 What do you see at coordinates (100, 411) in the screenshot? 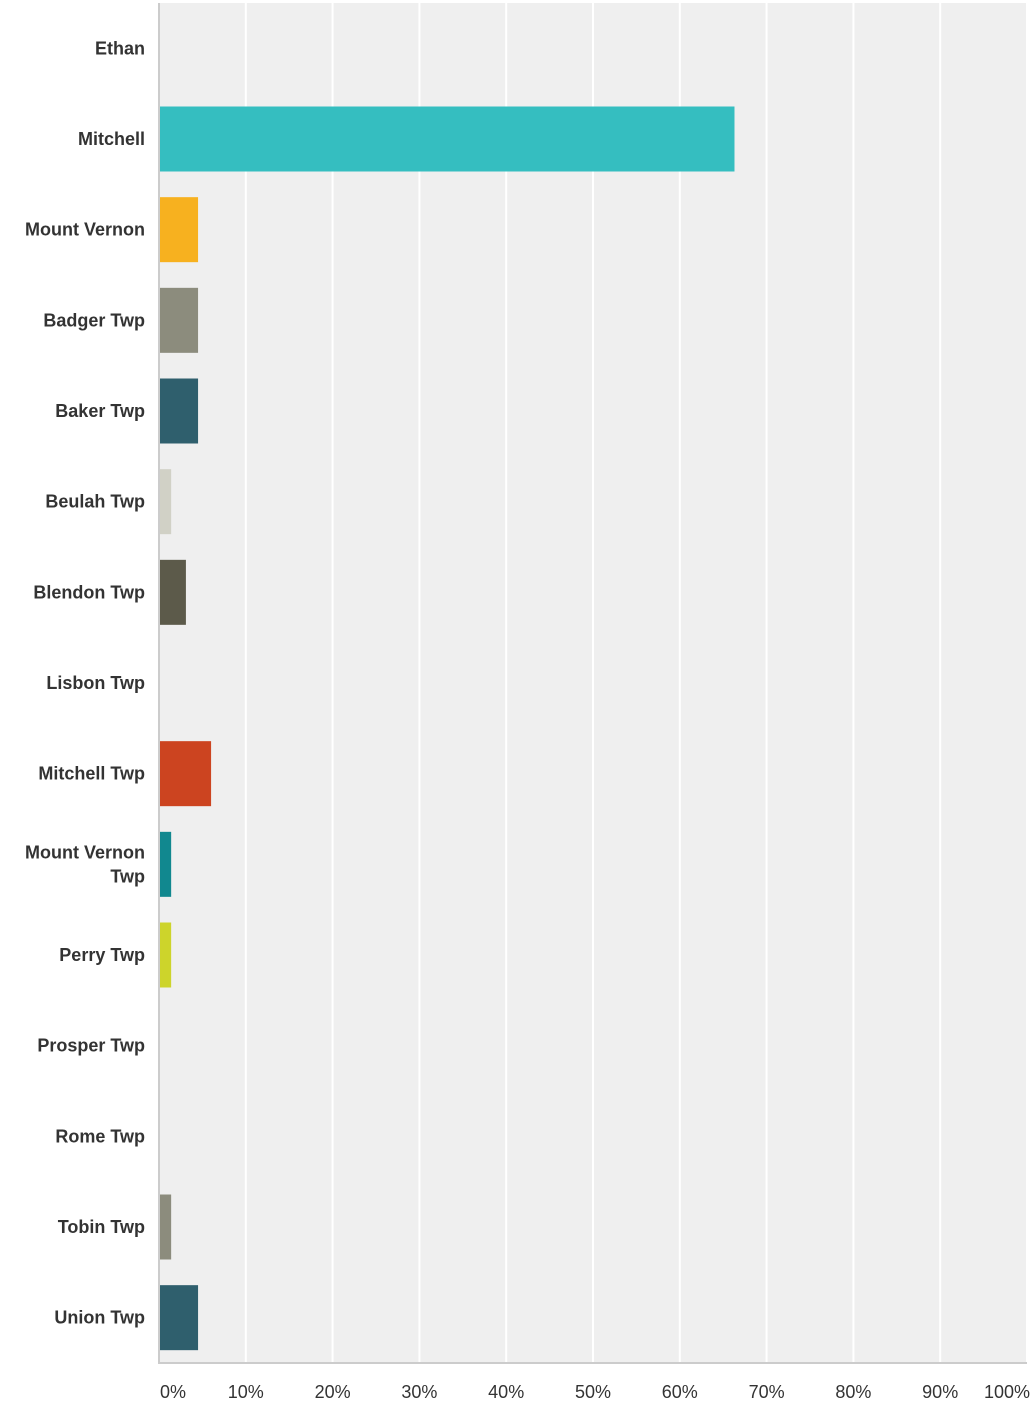
I see `category-label-baker-twp: Baker Twp` at bounding box center [100, 411].